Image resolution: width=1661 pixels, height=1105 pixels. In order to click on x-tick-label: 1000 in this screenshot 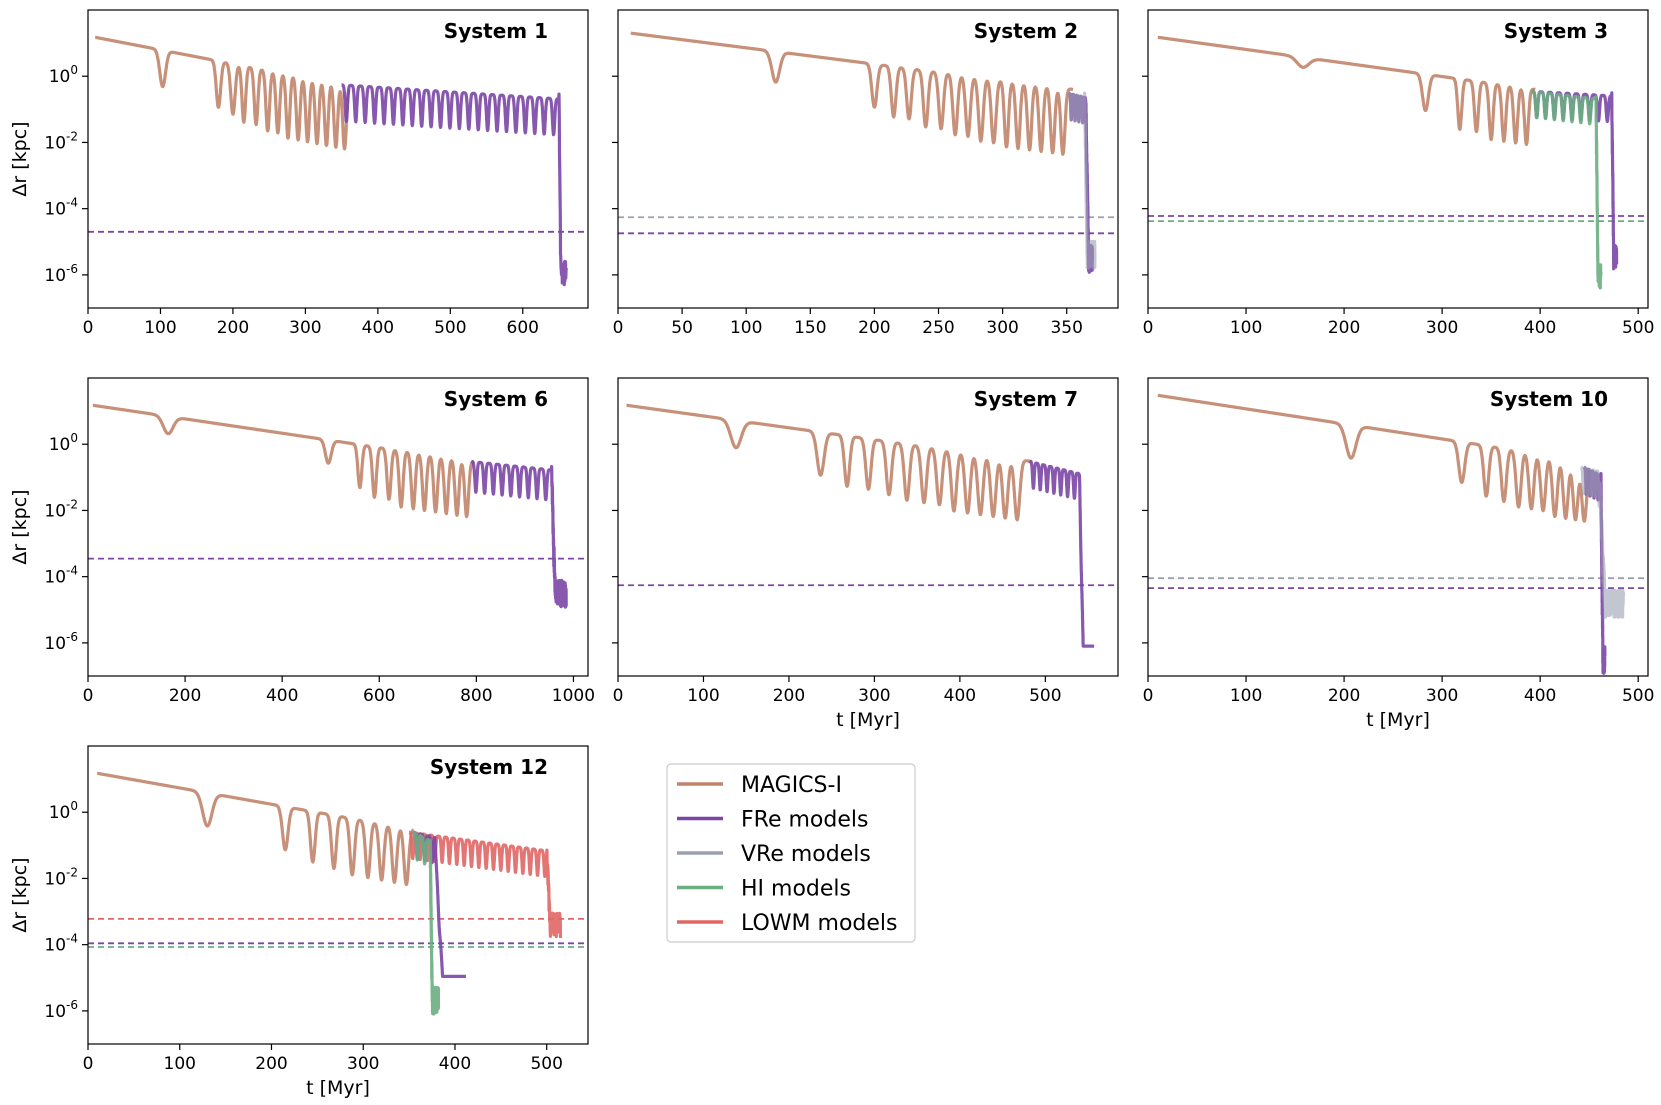, I will do `click(573, 696)`.